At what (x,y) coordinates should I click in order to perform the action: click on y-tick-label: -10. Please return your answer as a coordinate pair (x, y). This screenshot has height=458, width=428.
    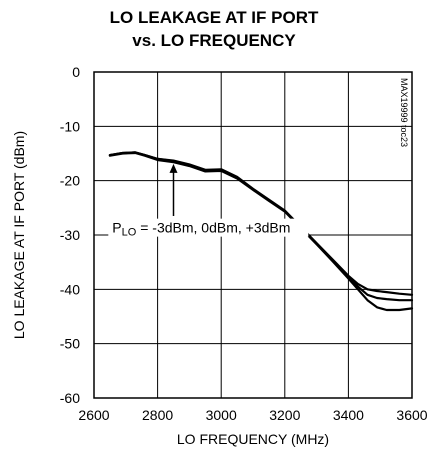
    Looking at the image, I should click on (70, 126).